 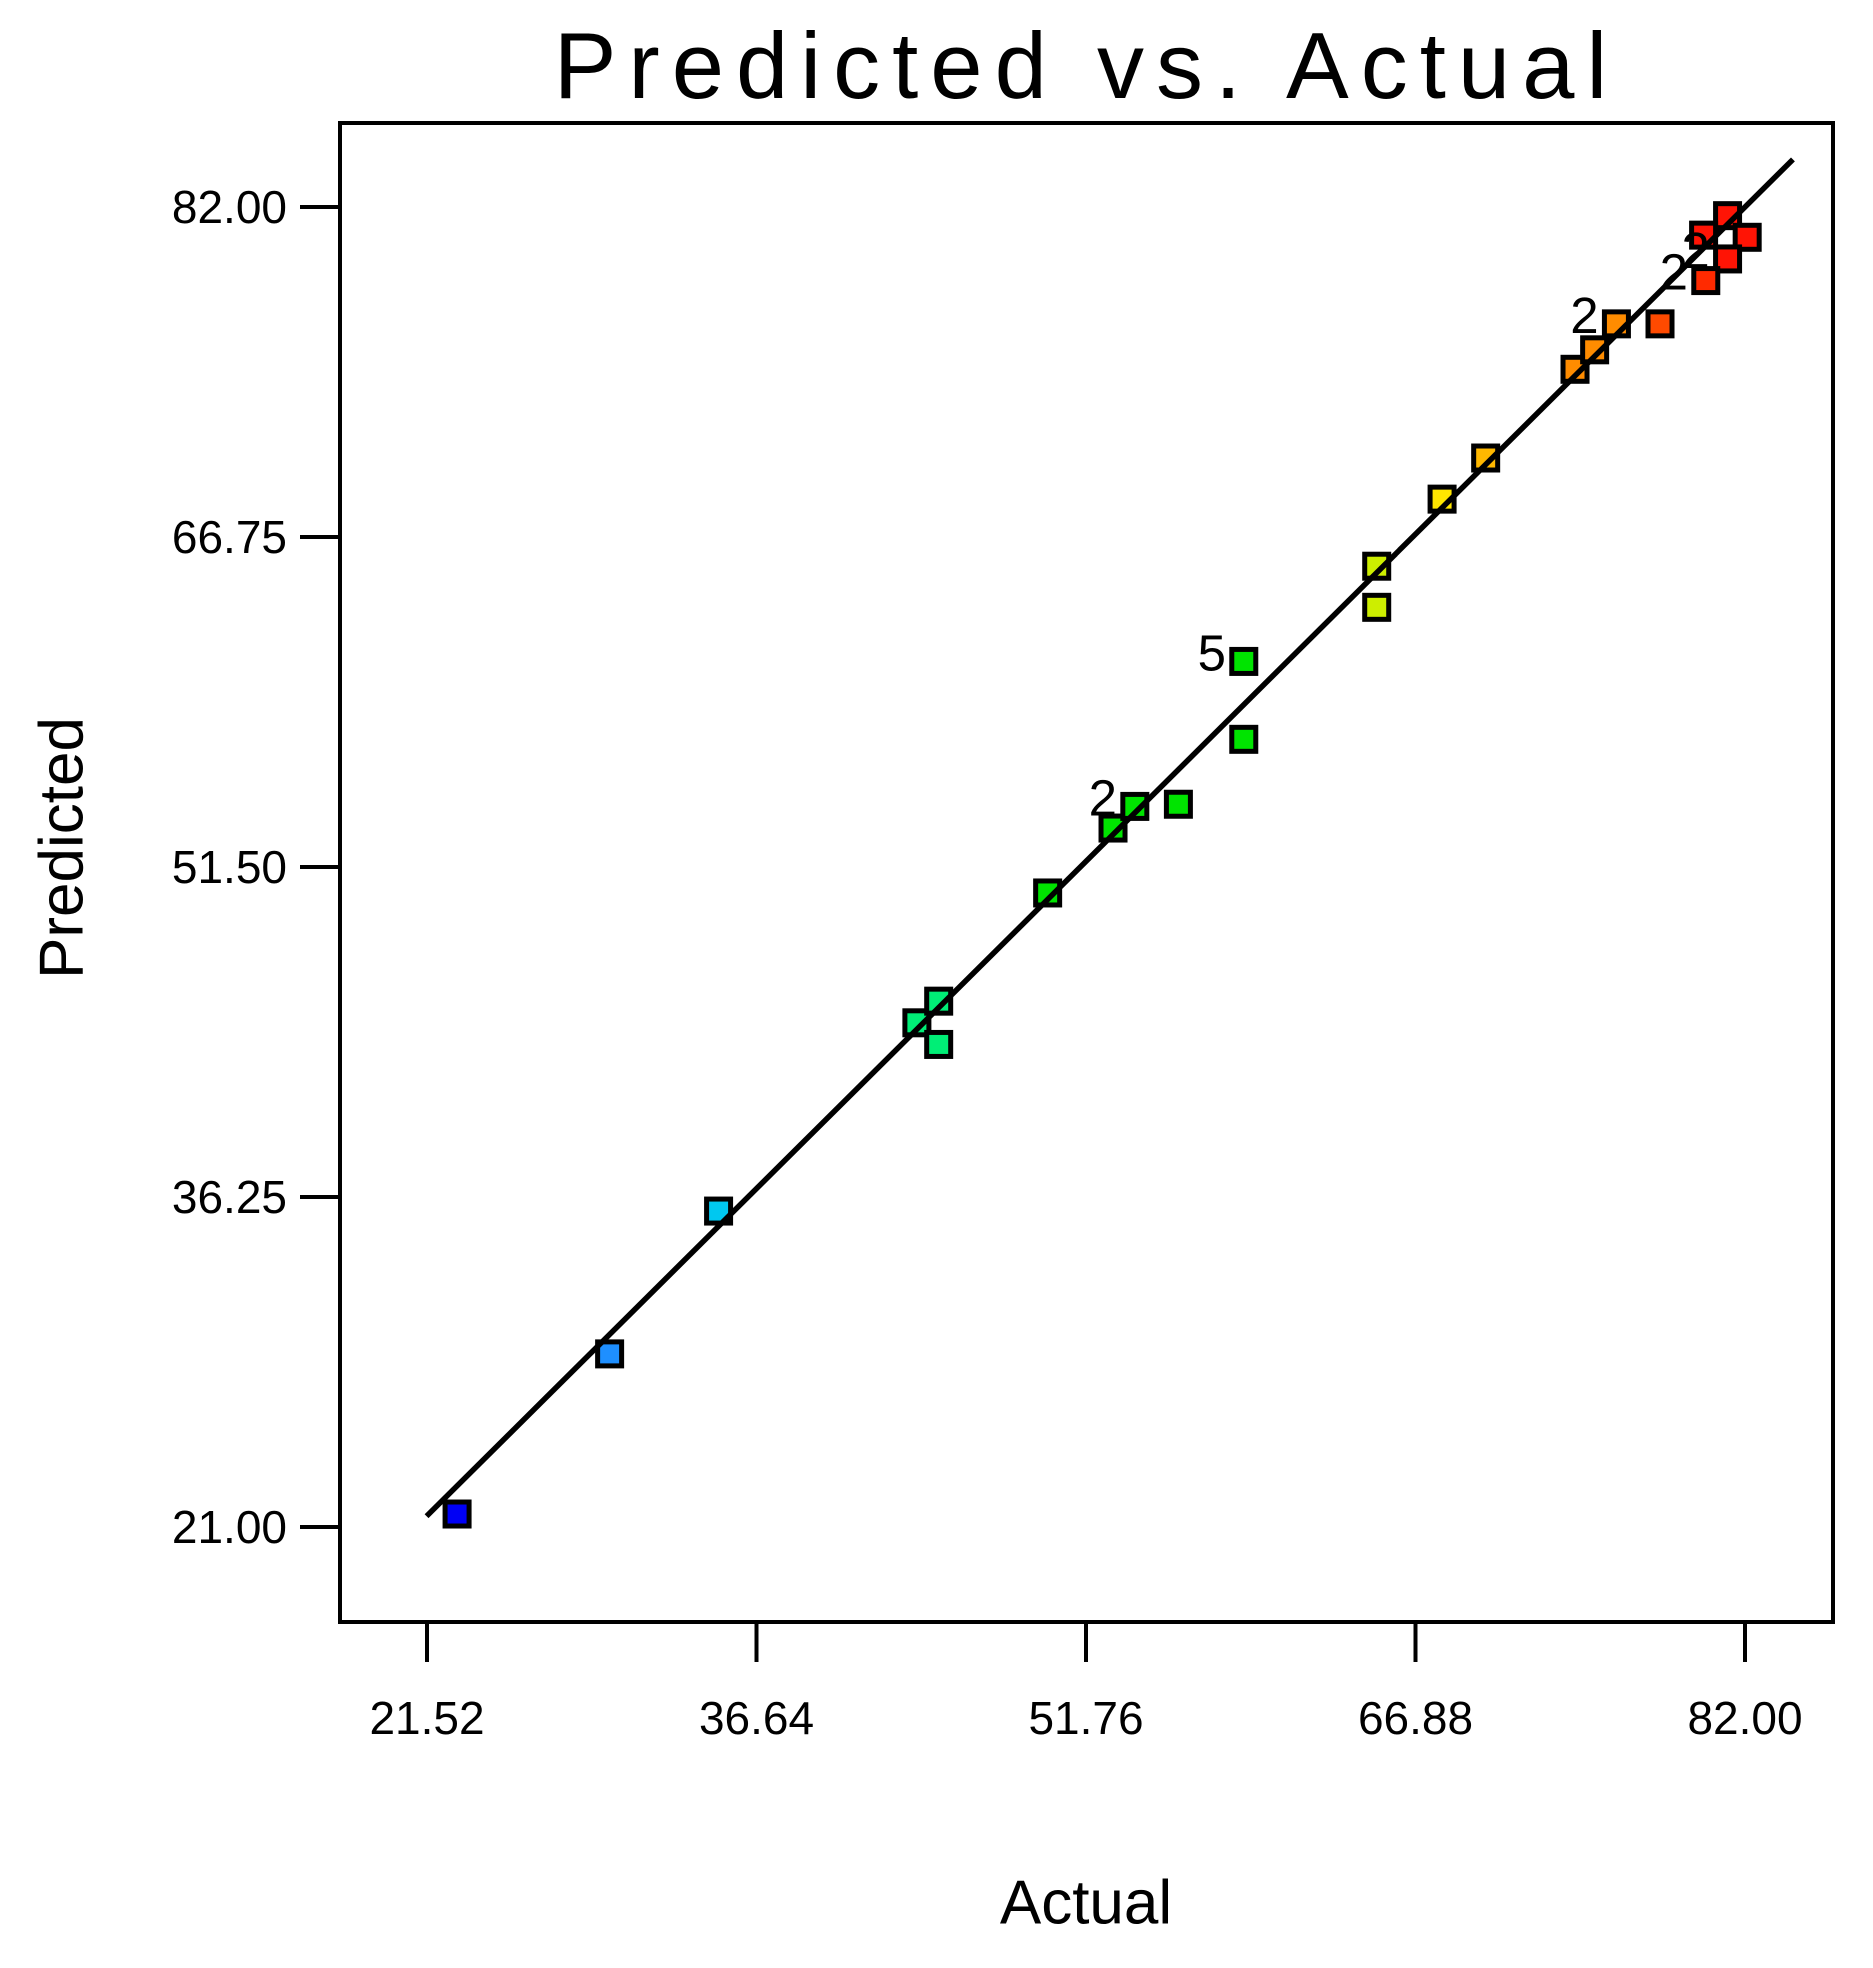 I want to click on x-tick-label: 51.76, so click(x=1085, y=1718).